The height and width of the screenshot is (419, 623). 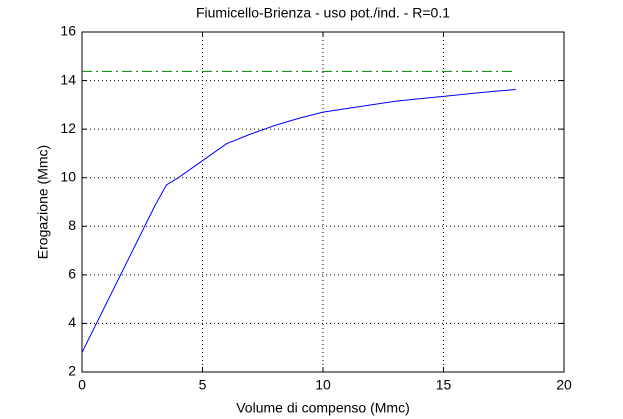 I want to click on y-tick-label: 16, so click(x=68, y=31).